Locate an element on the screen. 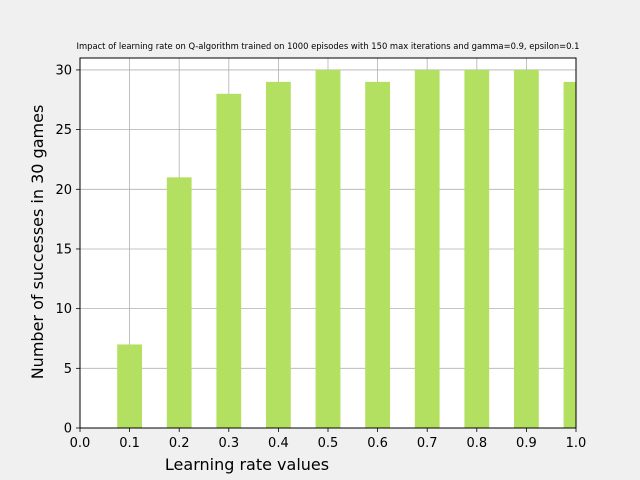  y-tick-label-1: 5 is located at coordinates (68, 369).